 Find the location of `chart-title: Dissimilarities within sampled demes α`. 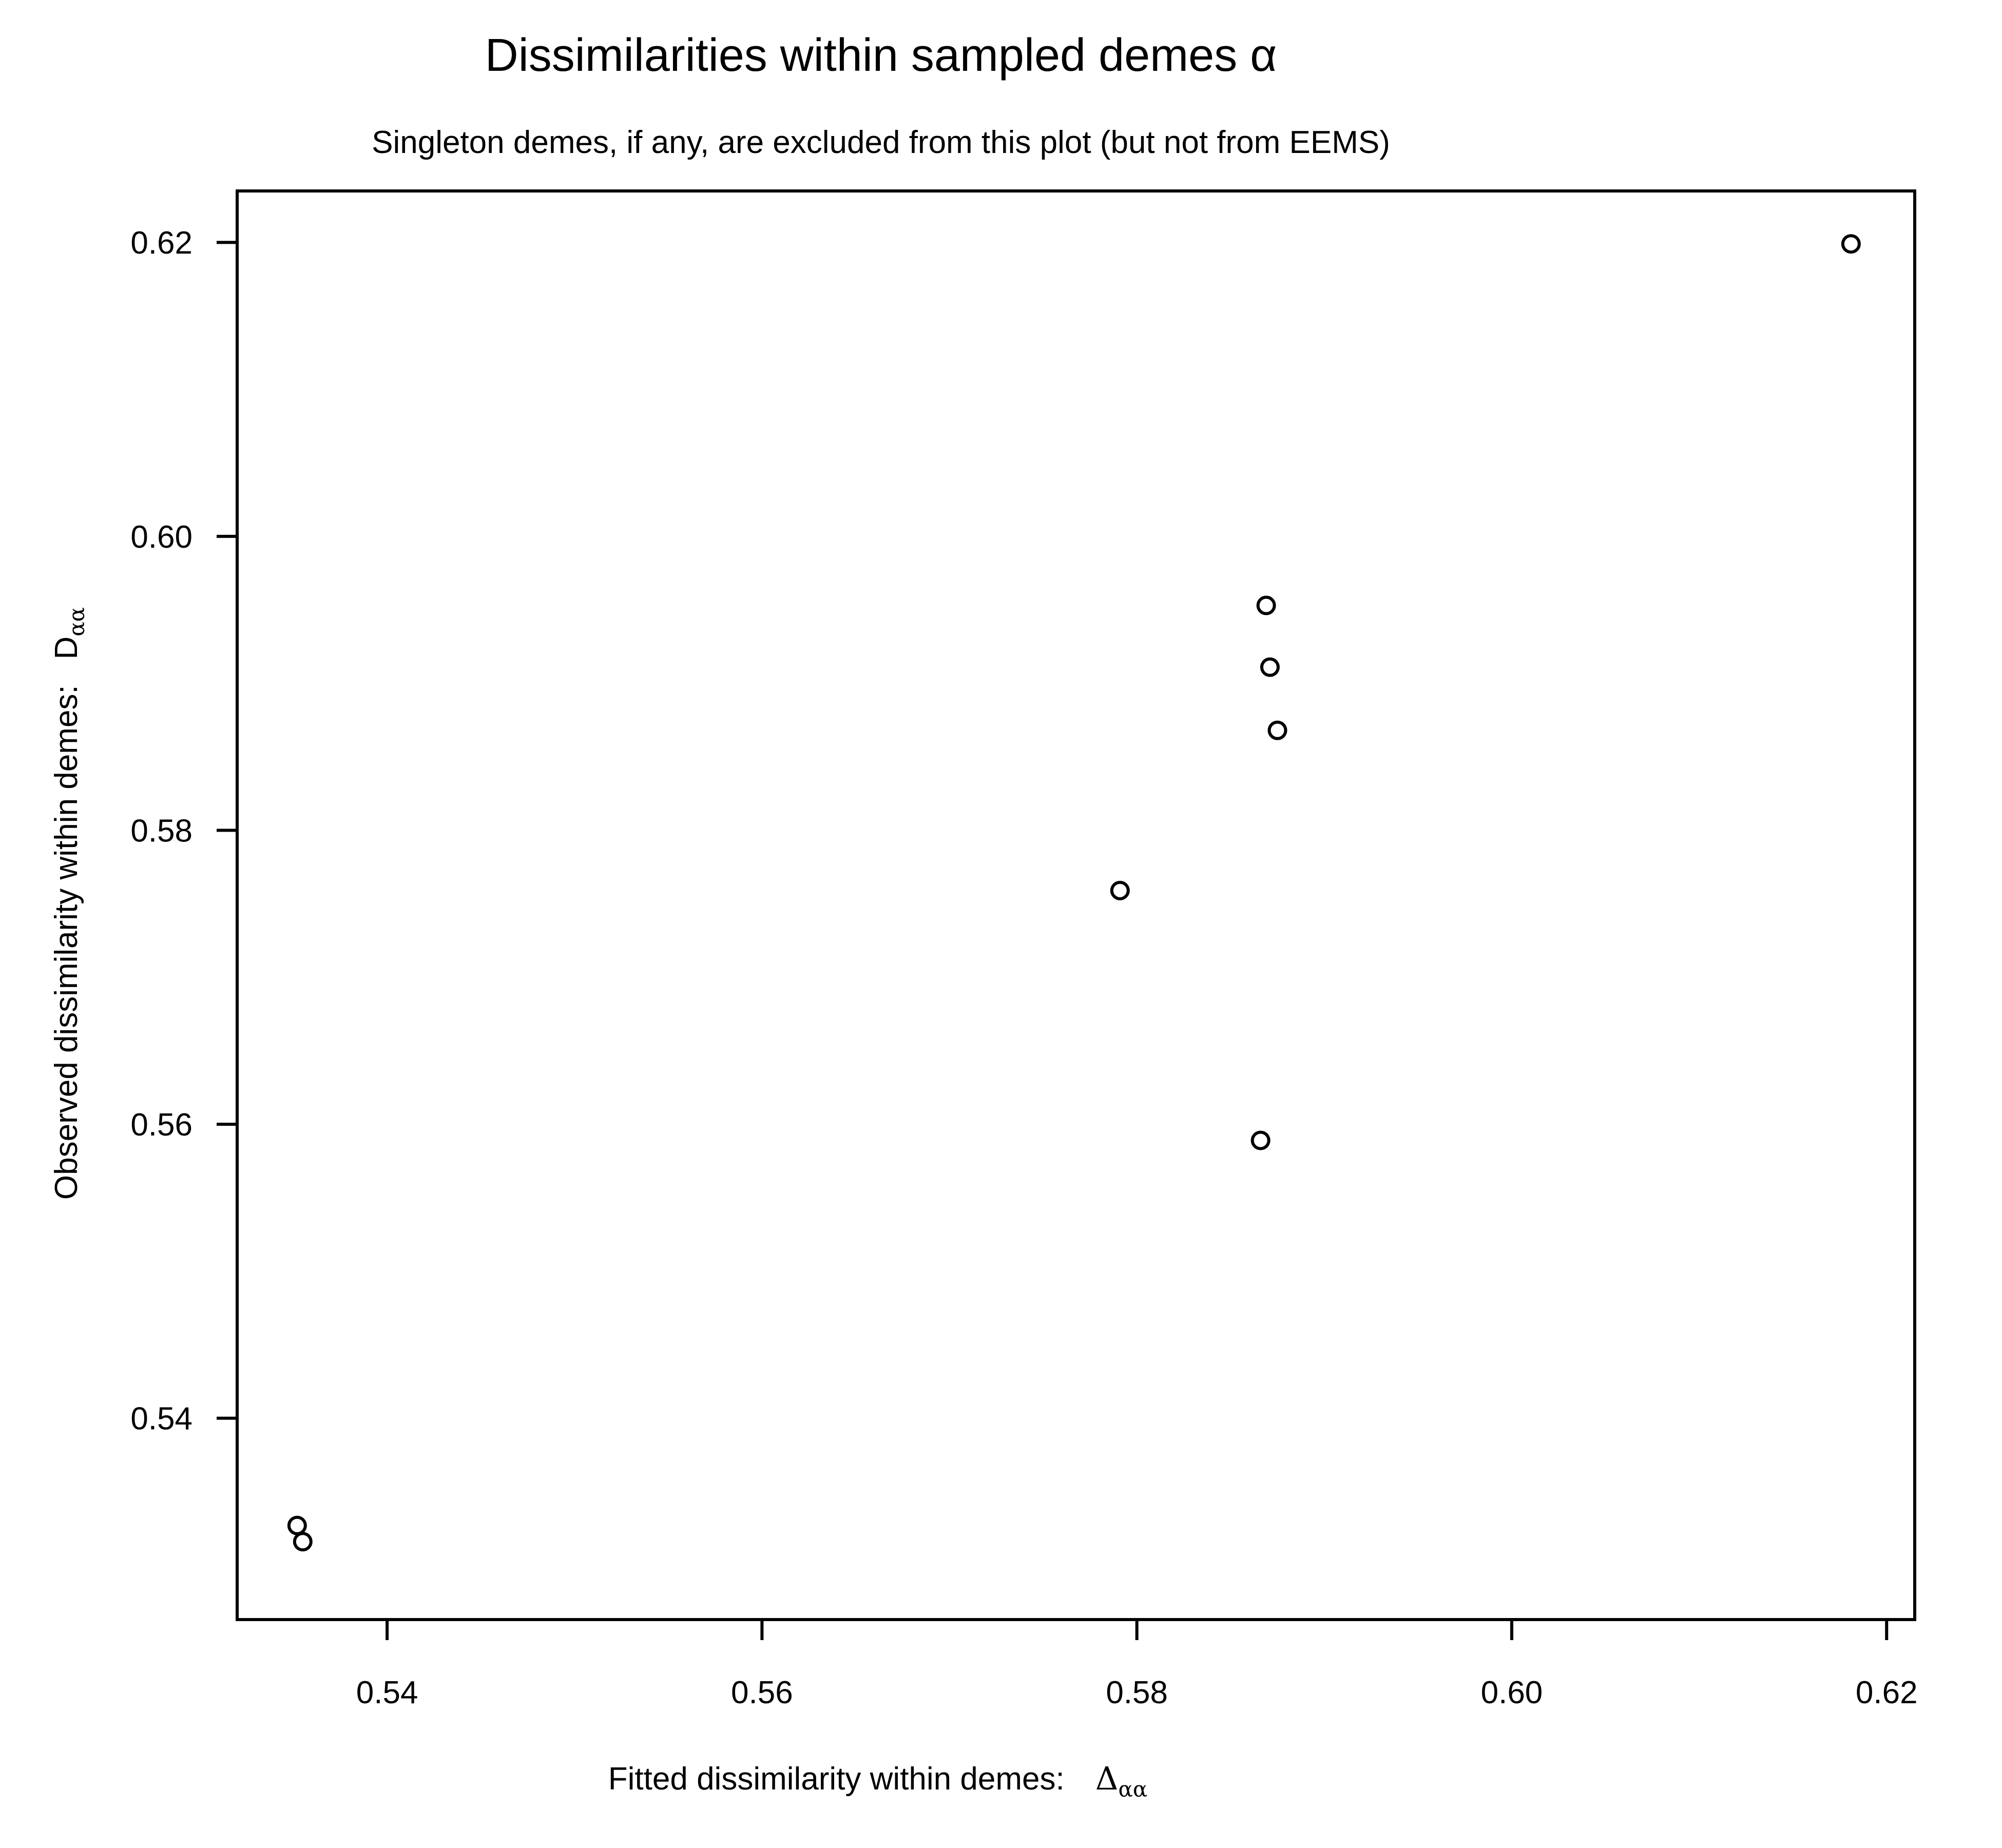

chart-title: Dissimilarities within sampled demes α is located at coordinates (881, 55).